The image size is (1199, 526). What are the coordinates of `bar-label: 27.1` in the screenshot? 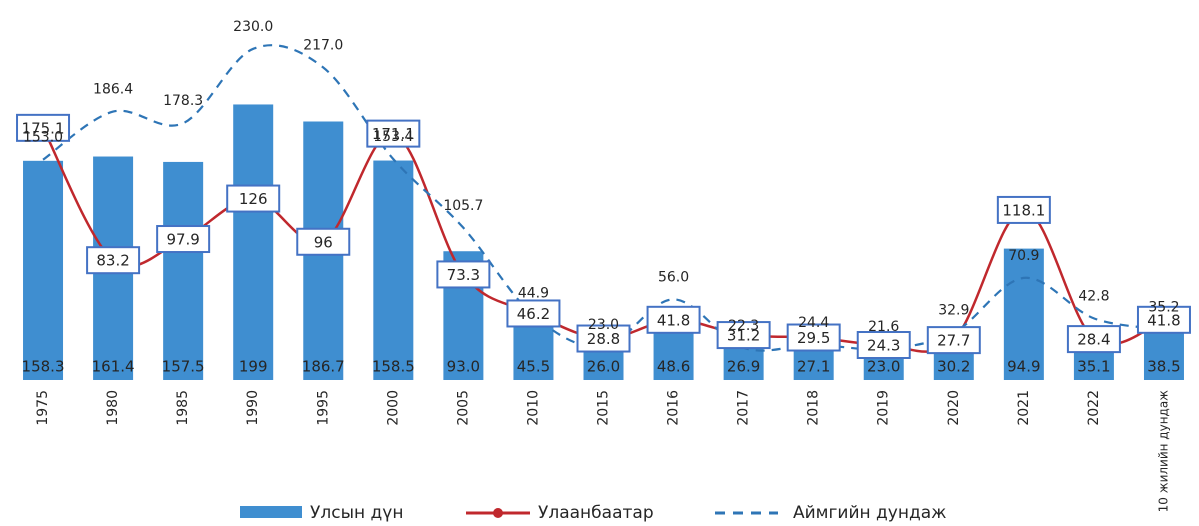 It's located at (813, 367).